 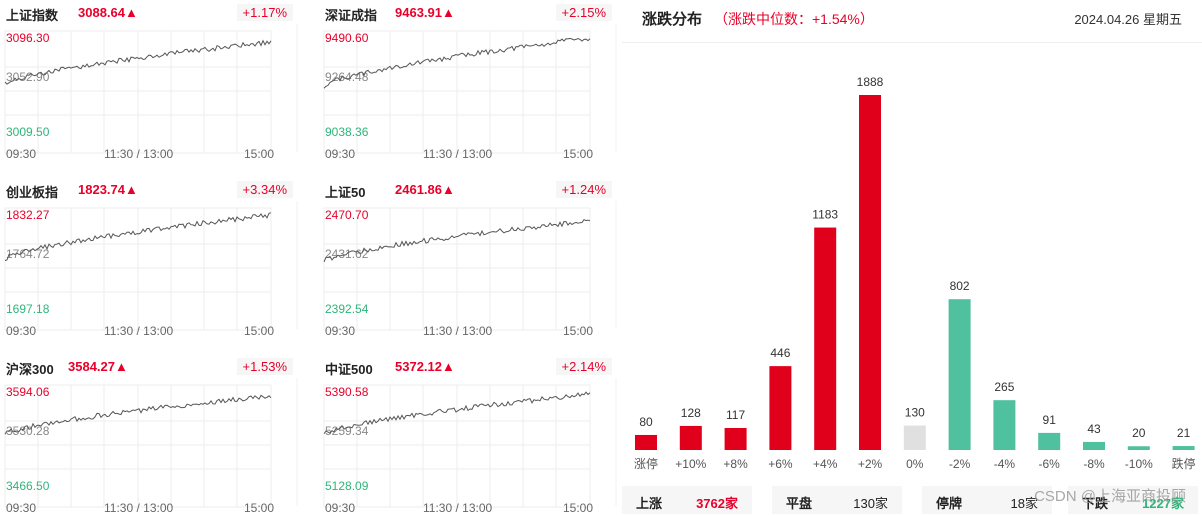 I want to click on axis-low-label: 3466.50, so click(x=28, y=486).